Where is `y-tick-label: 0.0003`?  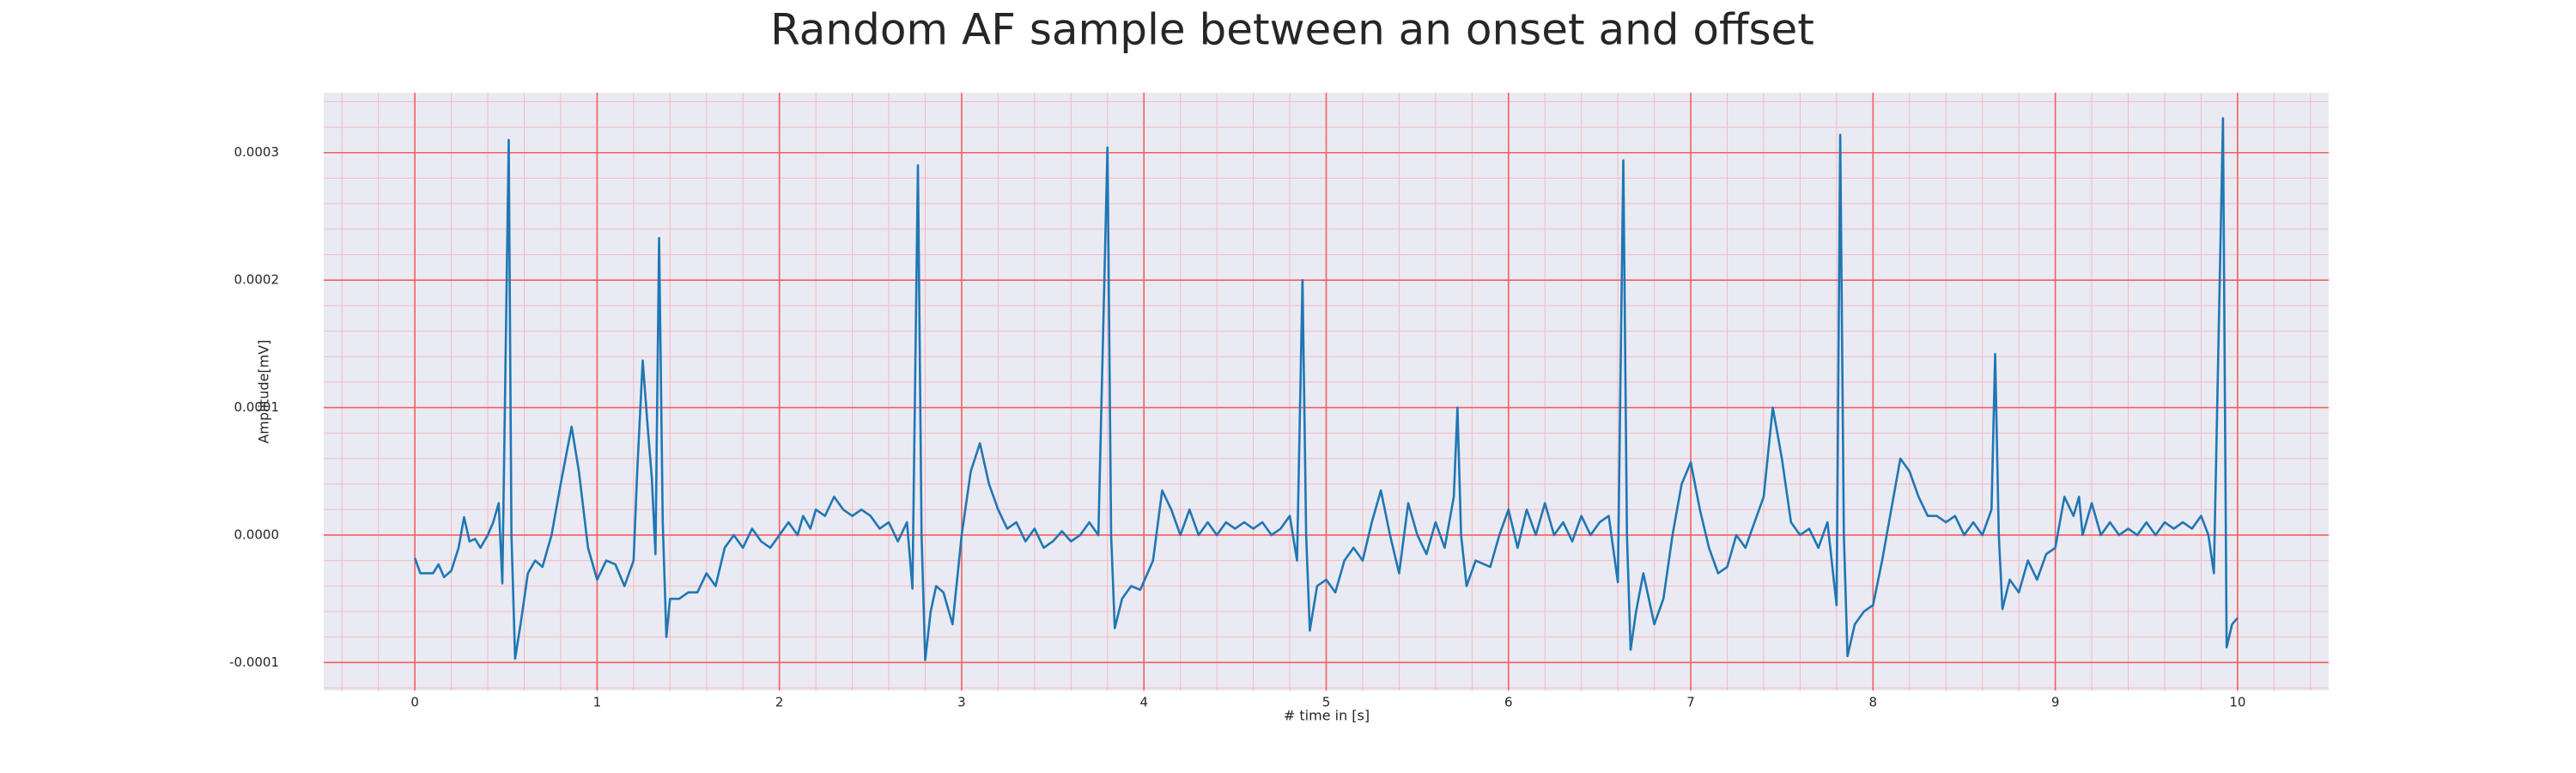 y-tick-label: 0.0003 is located at coordinates (257, 152).